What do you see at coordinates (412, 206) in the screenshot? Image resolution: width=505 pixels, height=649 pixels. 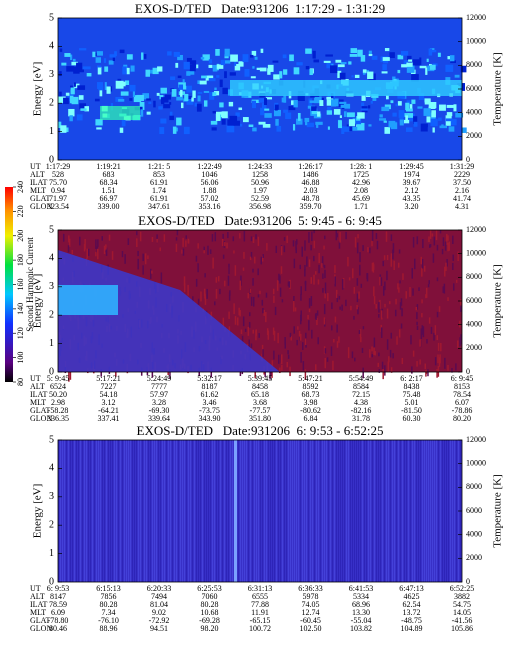 I see `cell: 3.20` at bounding box center [412, 206].